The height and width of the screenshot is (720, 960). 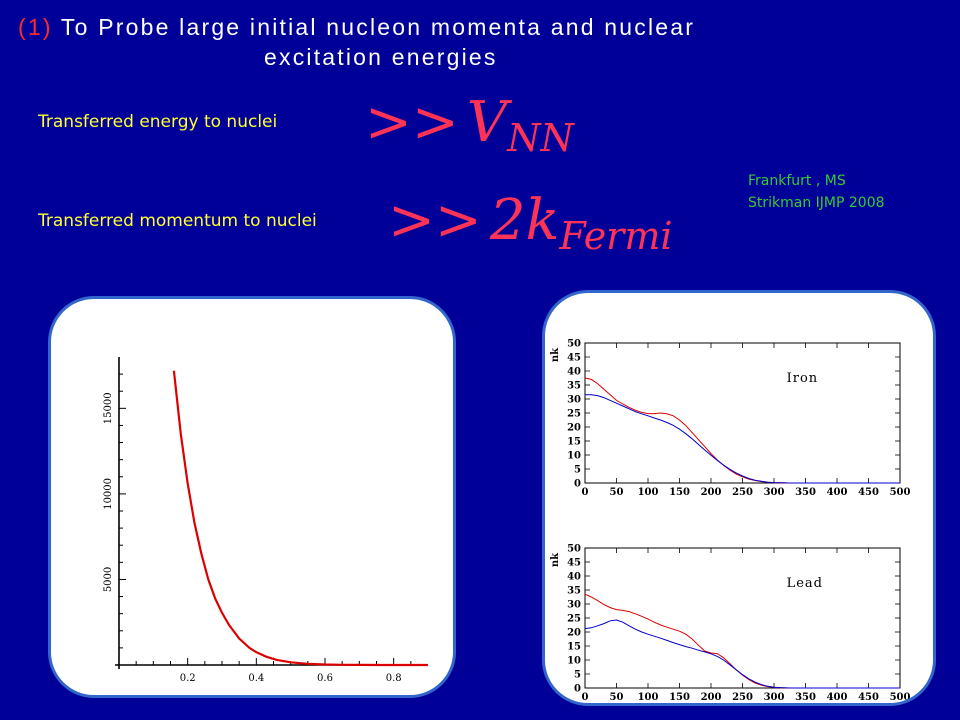 I want to click on formula-momentum: >> 2kFermi, so click(x=530, y=223).